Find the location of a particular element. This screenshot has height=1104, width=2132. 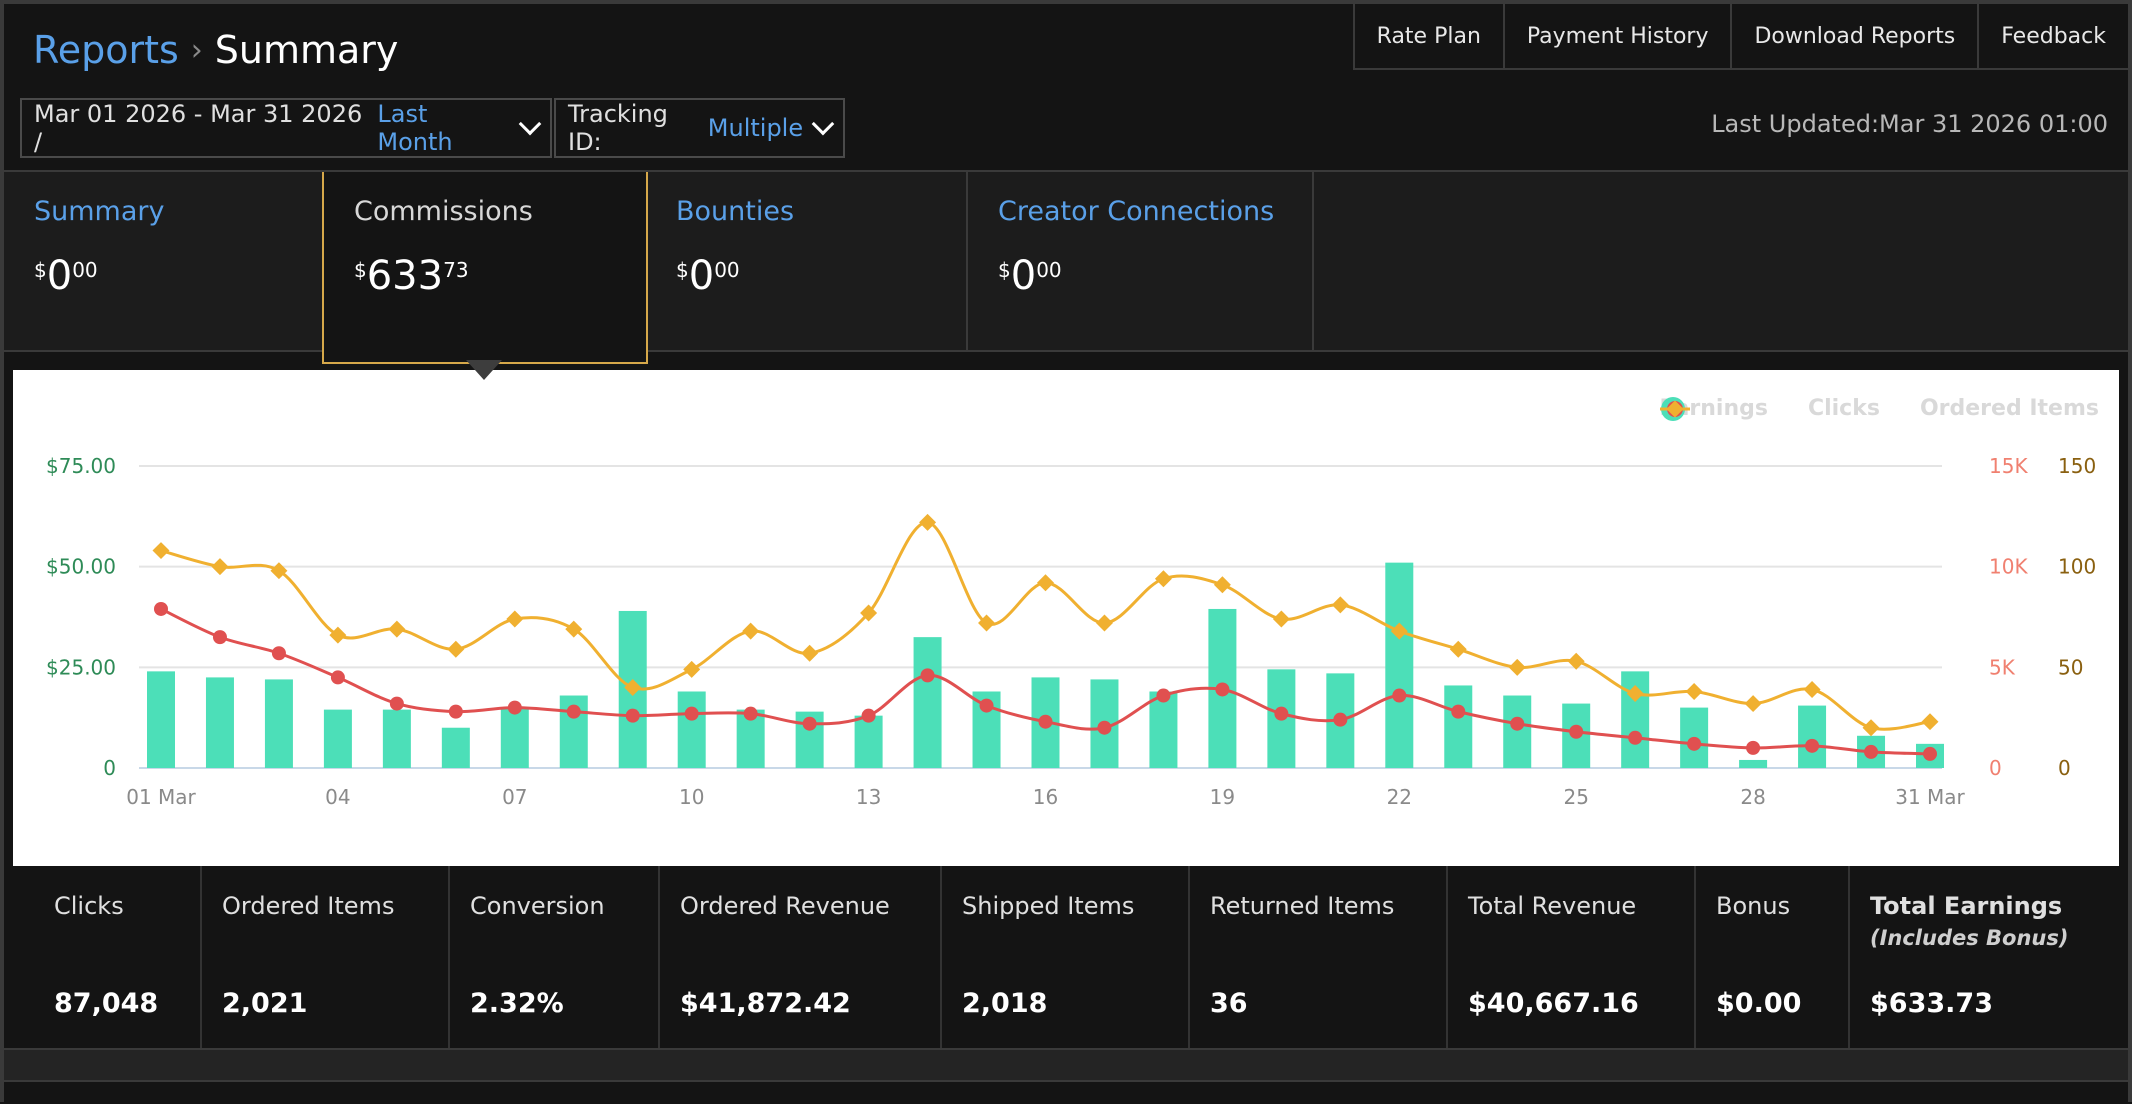

amount-cents: 00 is located at coordinates (85, 270).